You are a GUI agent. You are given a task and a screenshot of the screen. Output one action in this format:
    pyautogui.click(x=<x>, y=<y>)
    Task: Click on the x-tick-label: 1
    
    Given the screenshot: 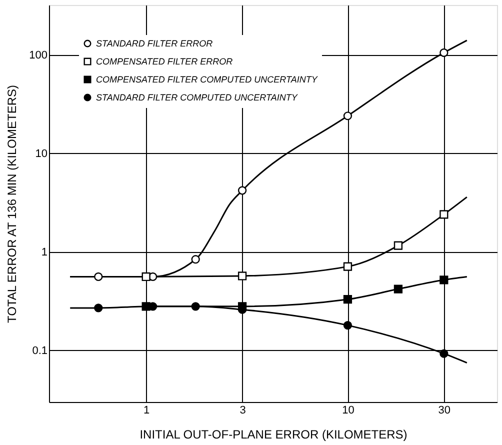 What is the action you would take?
    pyautogui.click(x=147, y=410)
    